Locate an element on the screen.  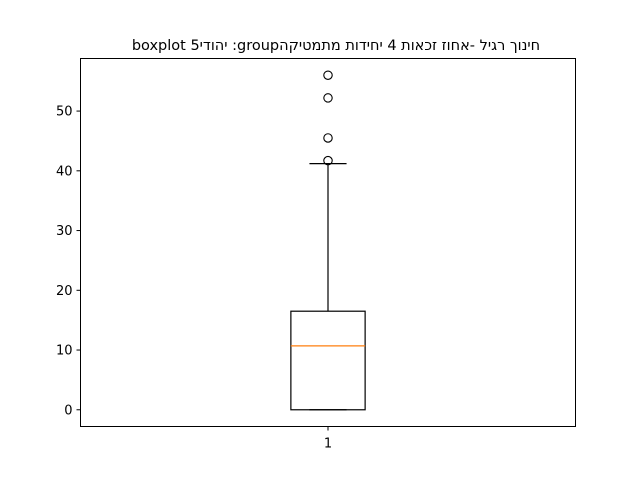
box-iqr is located at coordinates (328, 360).